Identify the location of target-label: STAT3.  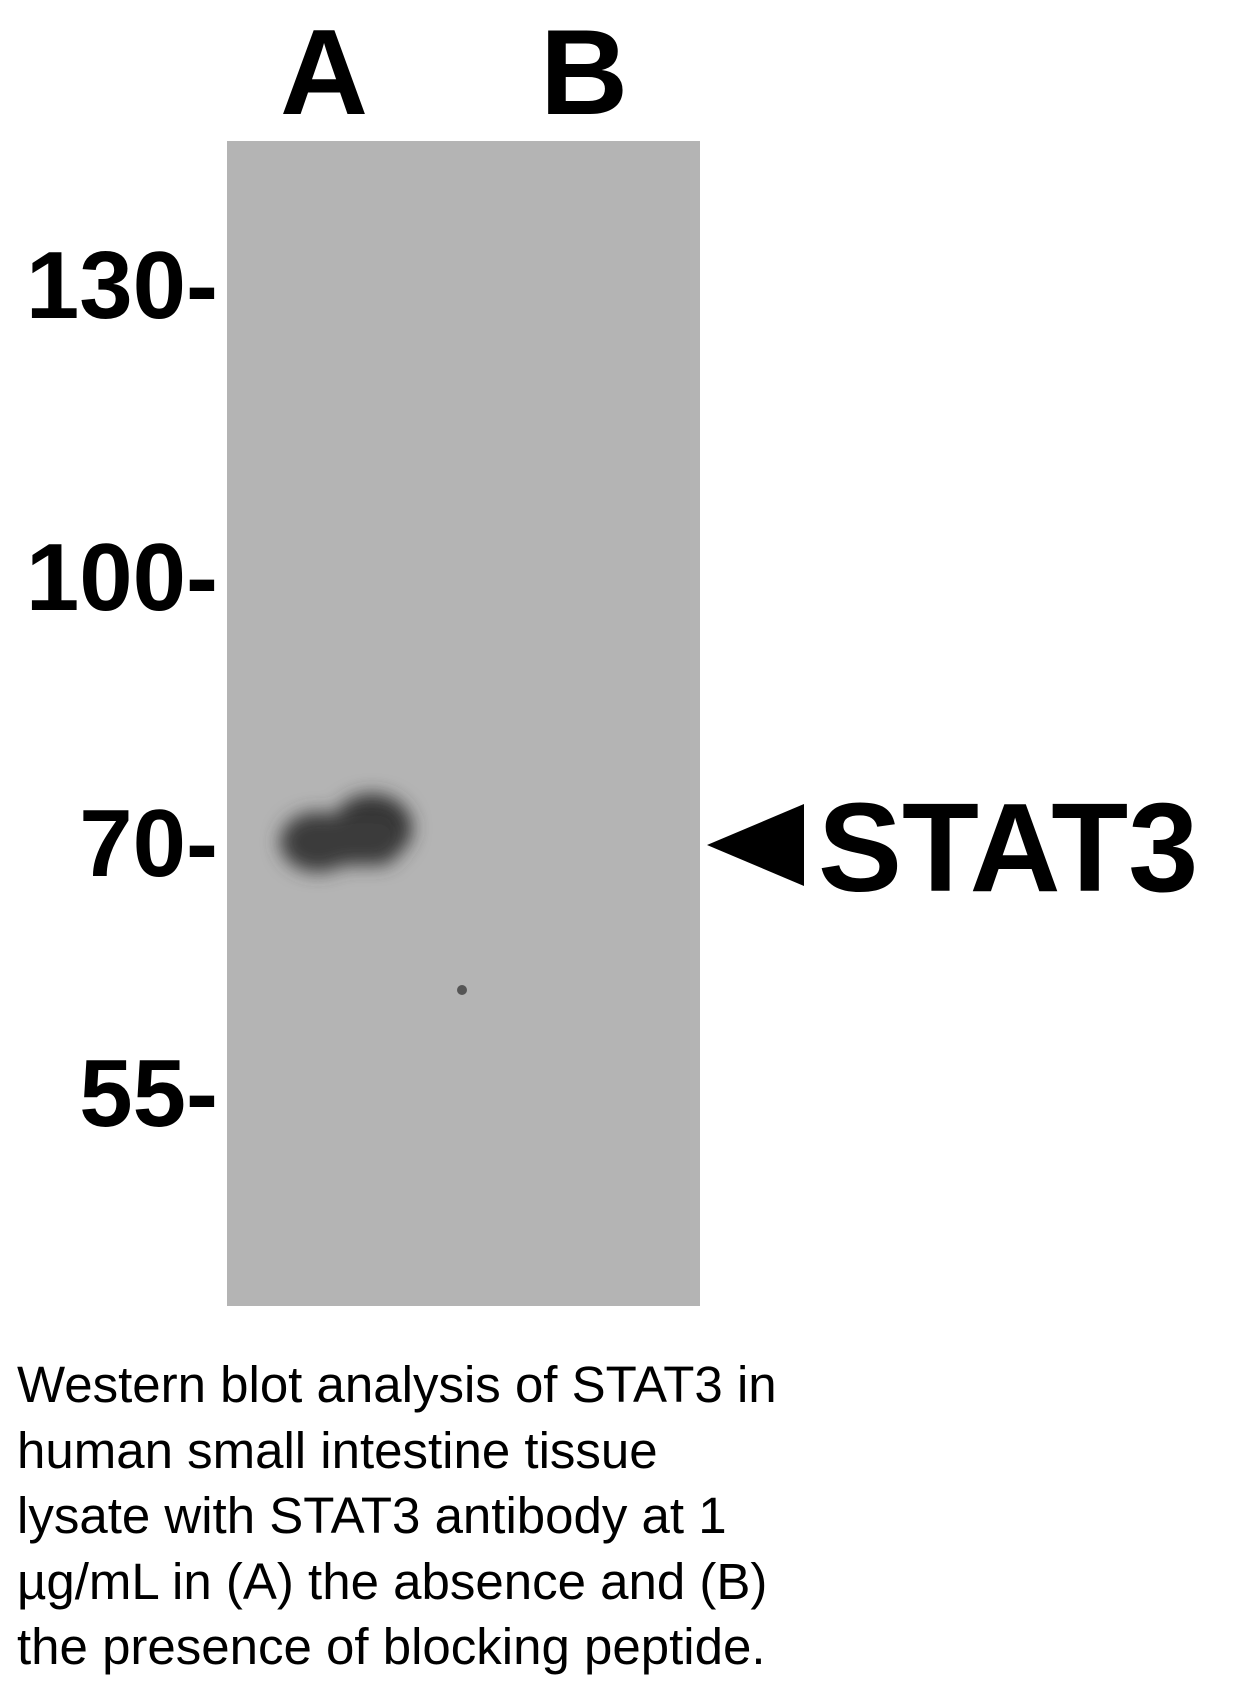
(1008, 847).